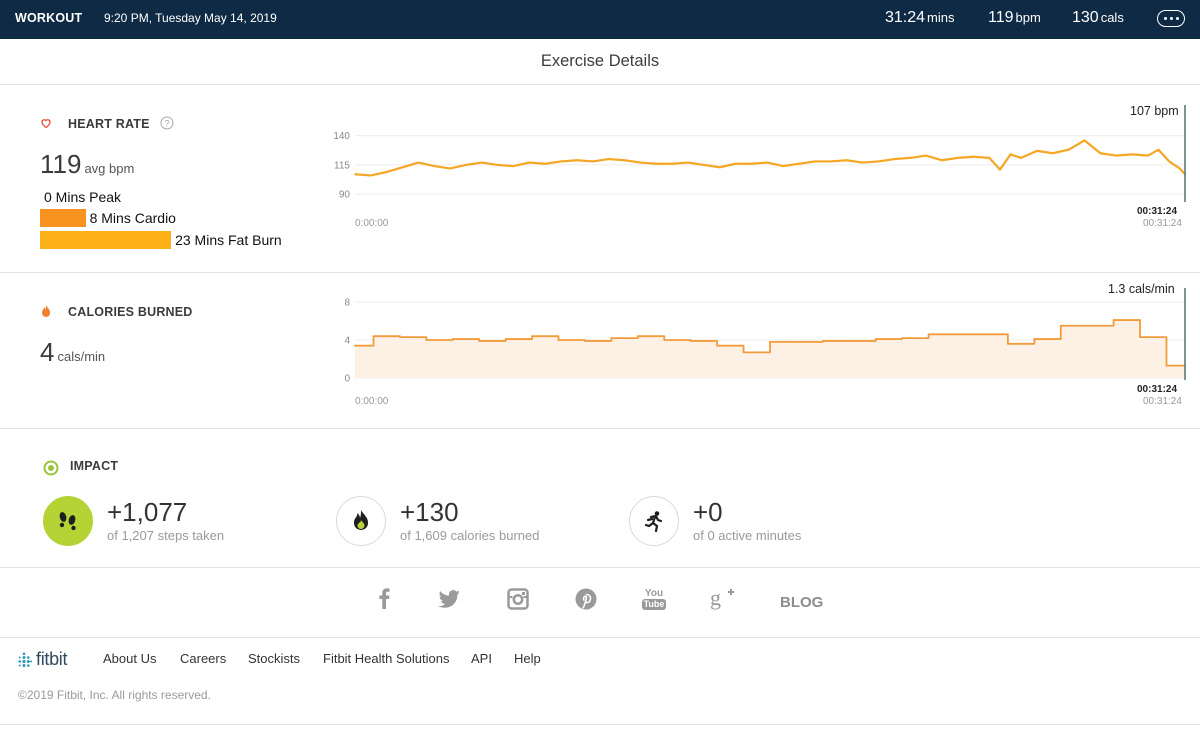 This screenshot has height=756, width=1200. What do you see at coordinates (1014, 18) in the screenshot?
I see `heart-rate-stat: 119 bpm` at bounding box center [1014, 18].